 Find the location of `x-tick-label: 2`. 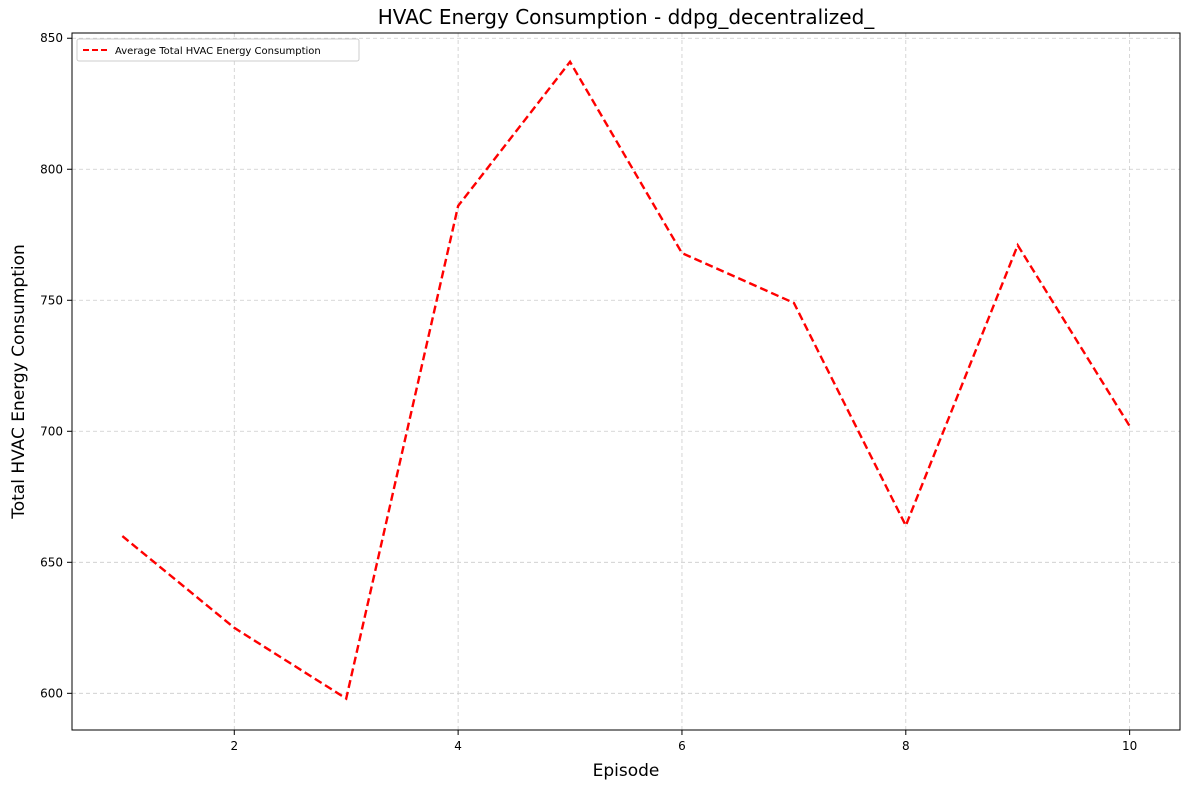

x-tick-label: 2 is located at coordinates (234, 746).